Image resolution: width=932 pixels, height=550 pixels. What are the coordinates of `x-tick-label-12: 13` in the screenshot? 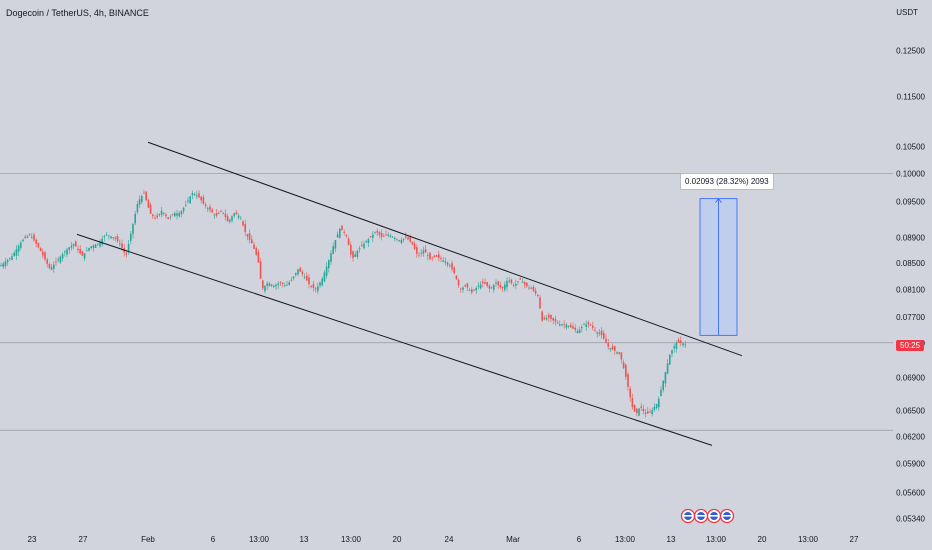 It's located at (671, 539).